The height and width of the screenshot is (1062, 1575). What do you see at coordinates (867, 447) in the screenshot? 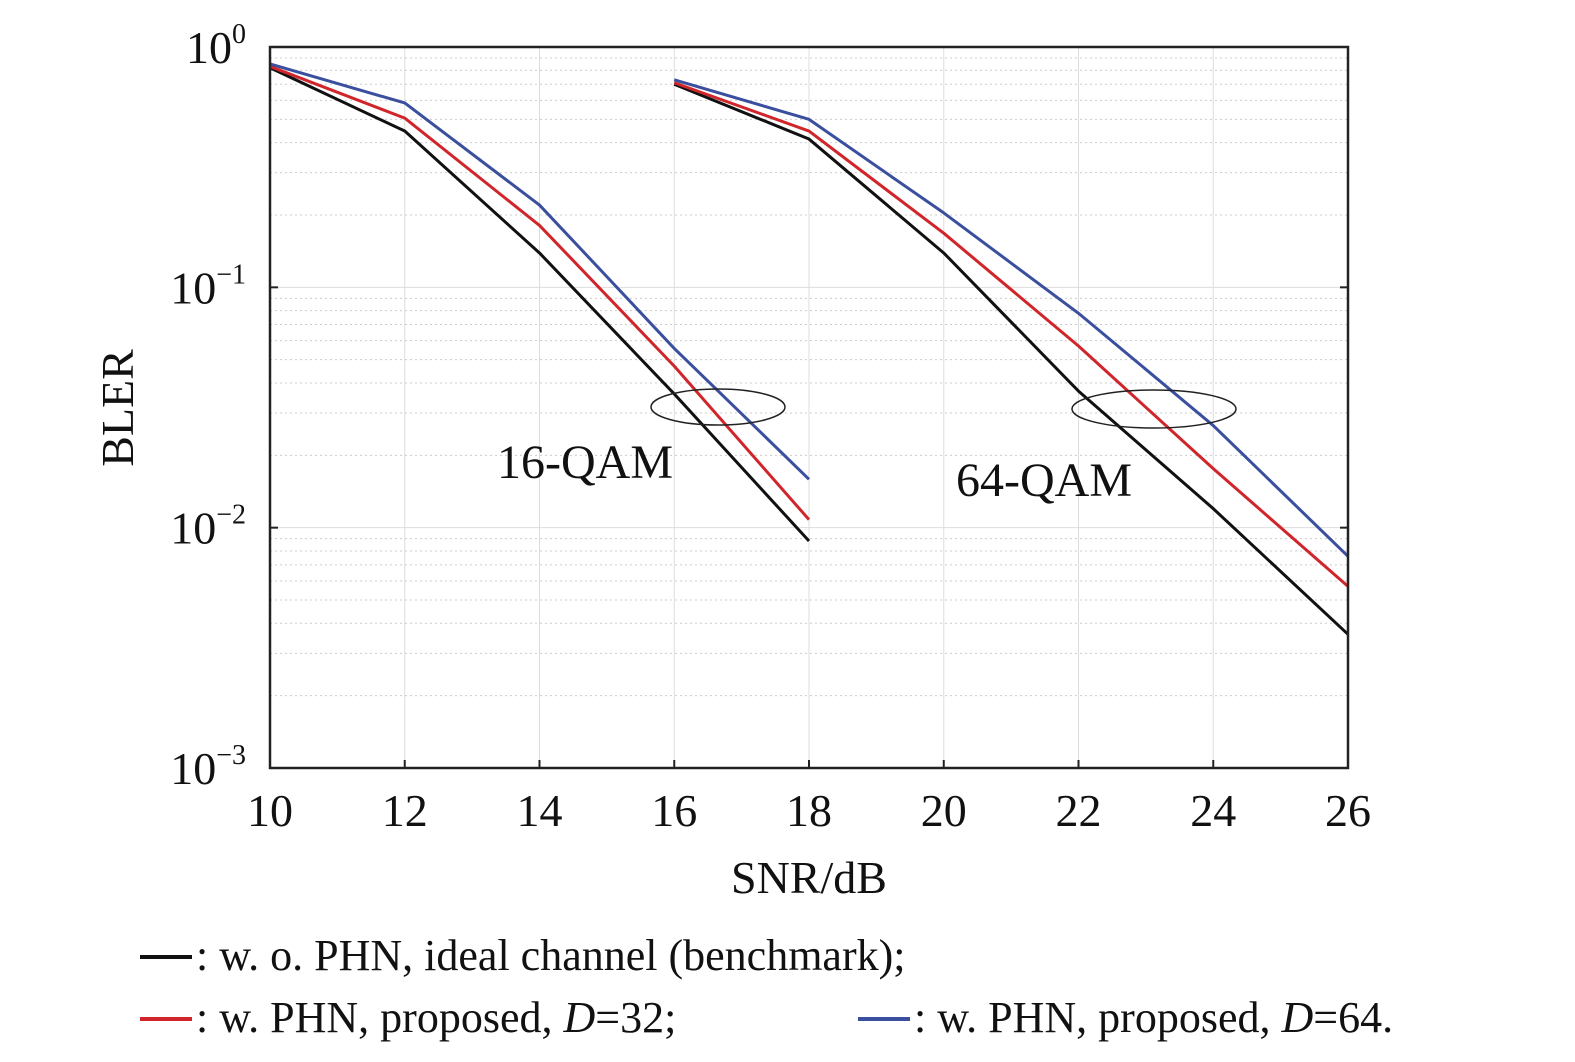
I see `annotations: 16-QAM 64-QAM` at bounding box center [867, 447].